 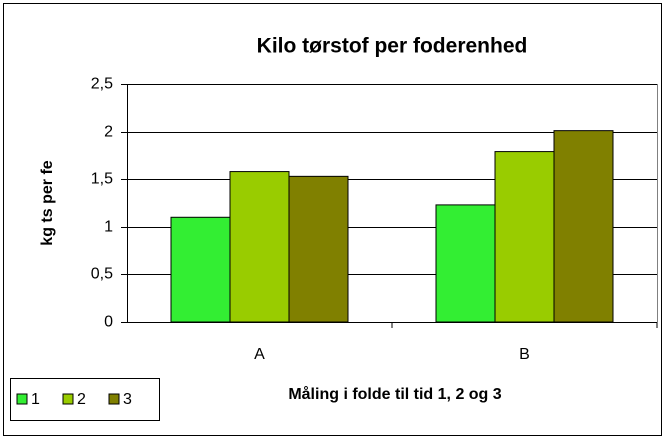 I want to click on x-tick-label: B, so click(x=524, y=354).